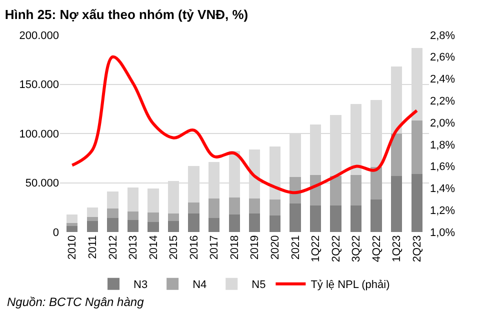  What do you see at coordinates (350, 285) in the screenshot?
I see `legend-label: Tỷ lệ NPL (phải)` at bounding box center [350, 285].